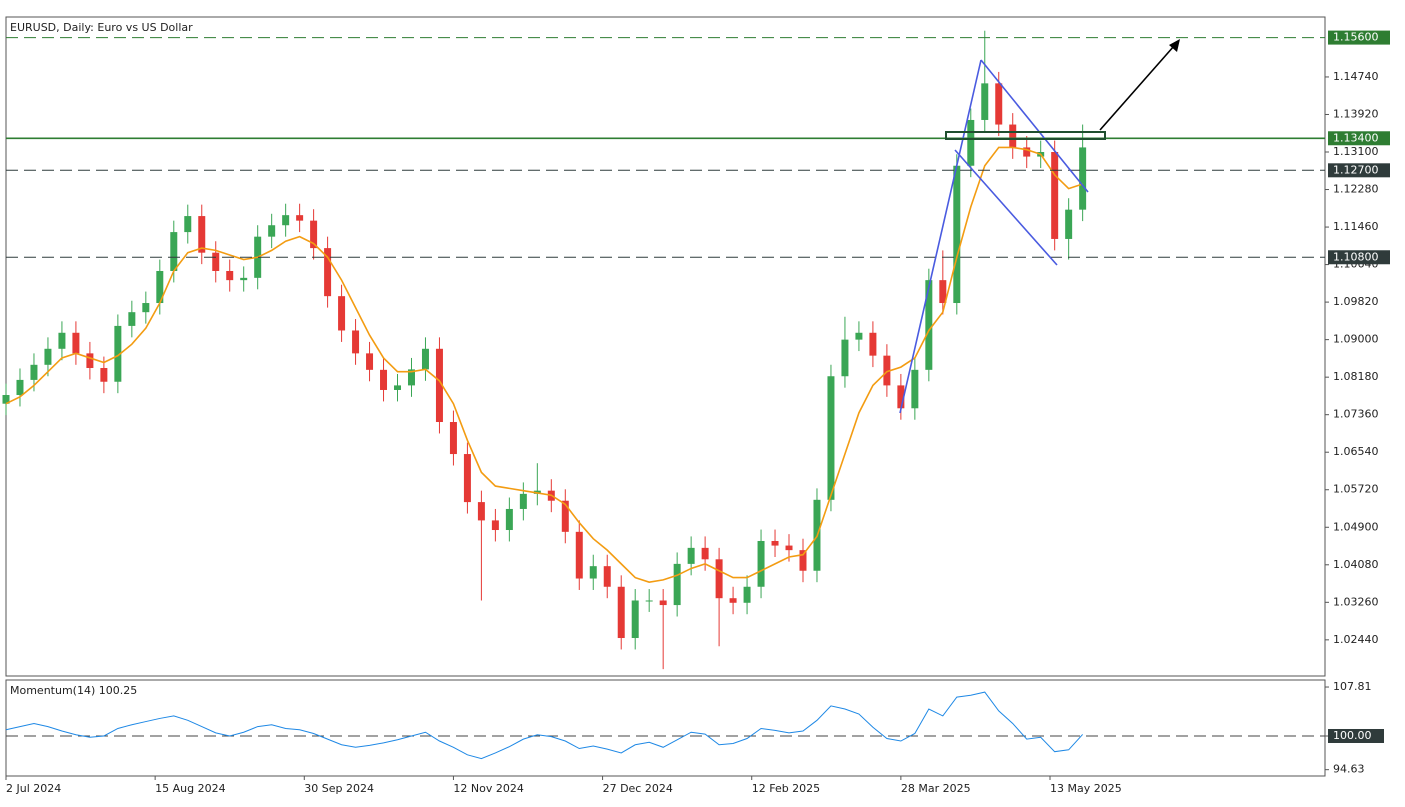  Describe the element at coordinates (33, 788) in the screenshot. I see `x-tick-label: 2 Jul 2024` at that location.